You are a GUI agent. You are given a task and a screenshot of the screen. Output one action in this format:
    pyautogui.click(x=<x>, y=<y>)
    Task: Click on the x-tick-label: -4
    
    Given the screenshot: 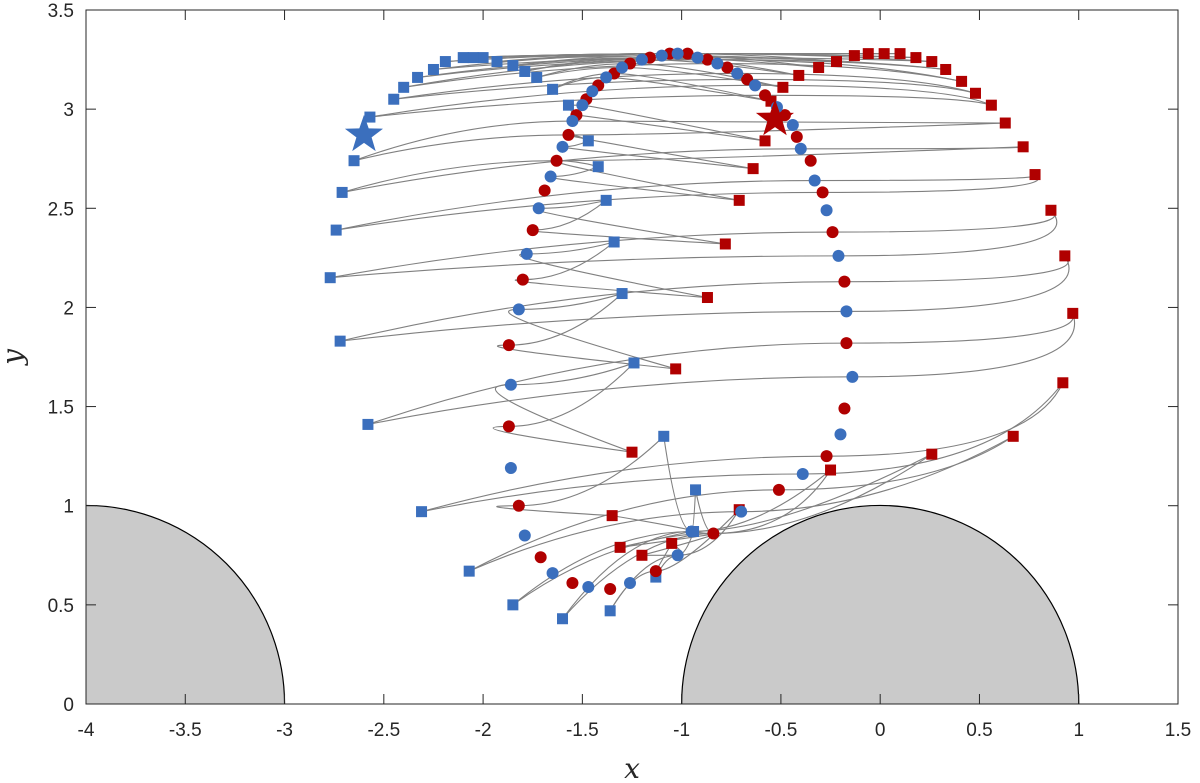 What is the action you would take?
    pyautogui.click(x=86, y=730)
    